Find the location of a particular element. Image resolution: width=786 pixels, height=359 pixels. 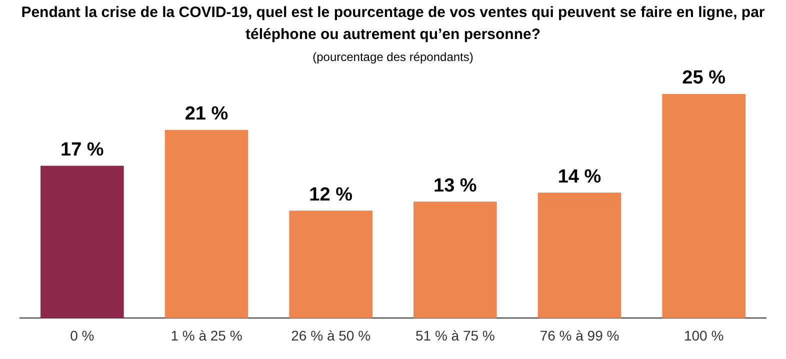

x-tick-label: 100 % is located at coordinates (704, 335).